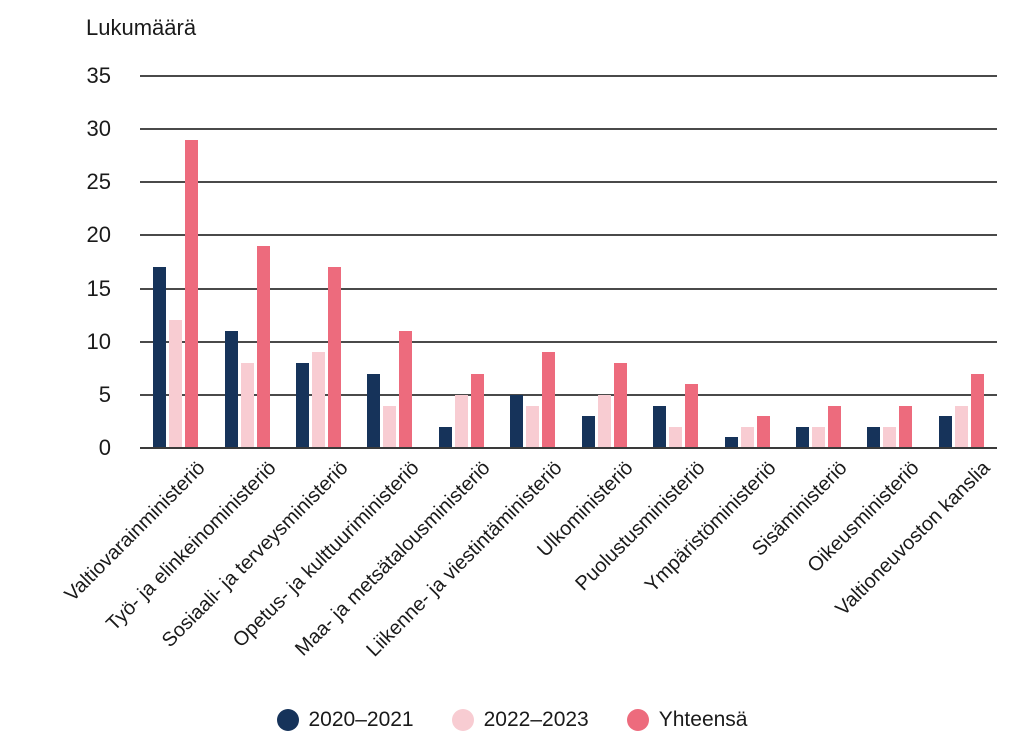  I want to click on bar-Yhteensä-11, so click(906, 426).